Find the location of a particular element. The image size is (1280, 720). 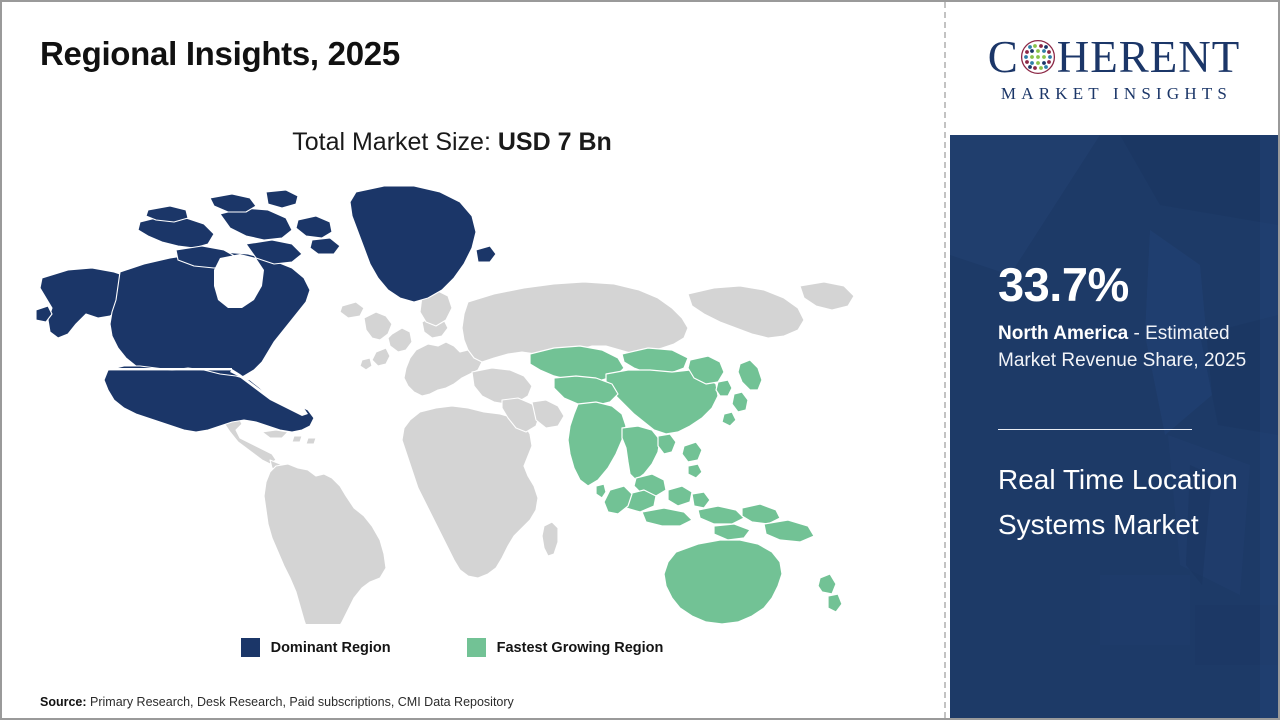

stat-percent-value: 33.7% is located at coordinates (1063, 284).